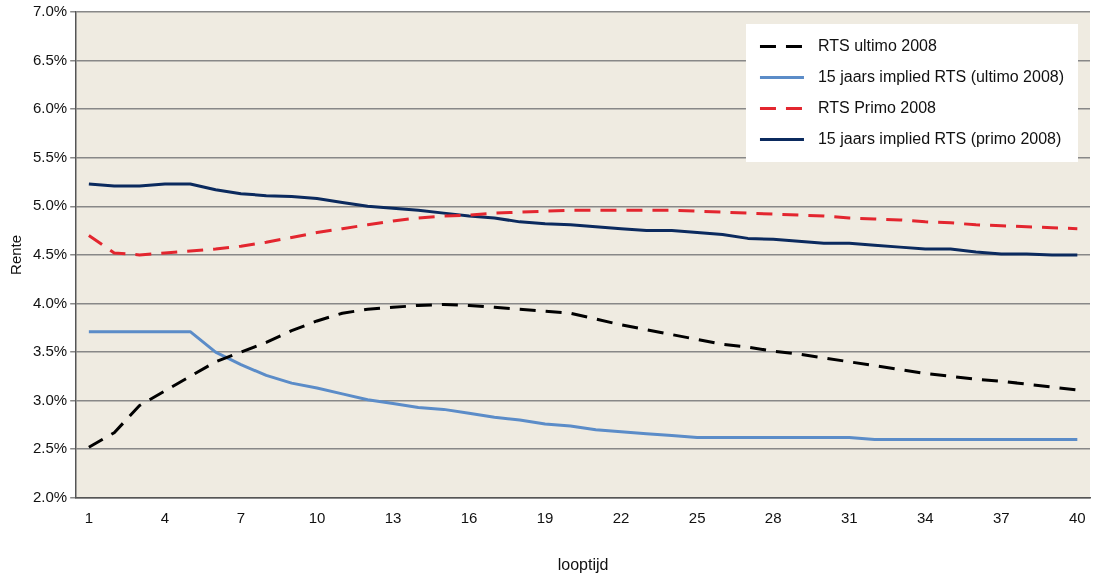 The height and width of the screenshot is (583, 1100). What do you see at coordinates (50, 11) in the screenshot?
I see `y-tick-label: 7.0%` at bounding box center [50, 11].